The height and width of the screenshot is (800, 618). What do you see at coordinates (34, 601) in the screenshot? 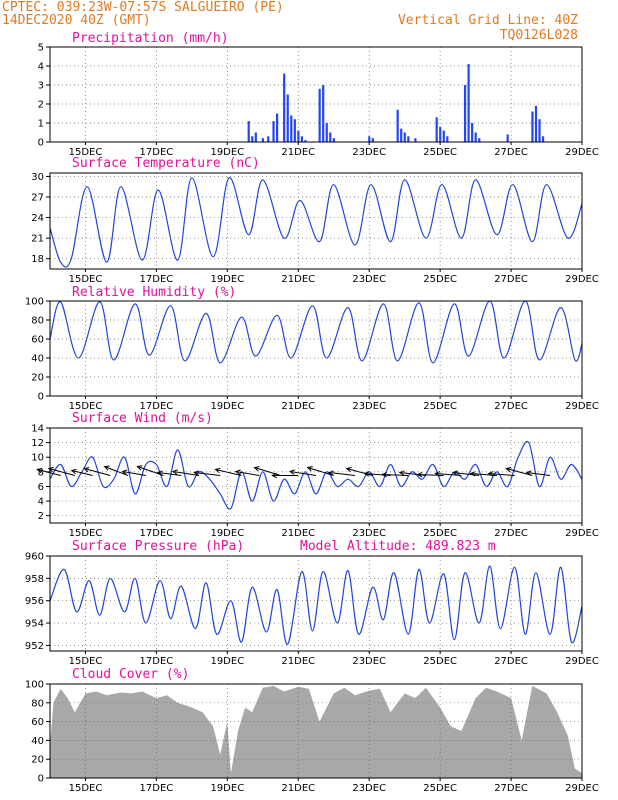
I see `y-tick-label: 956` at bounding box center [34, 601].